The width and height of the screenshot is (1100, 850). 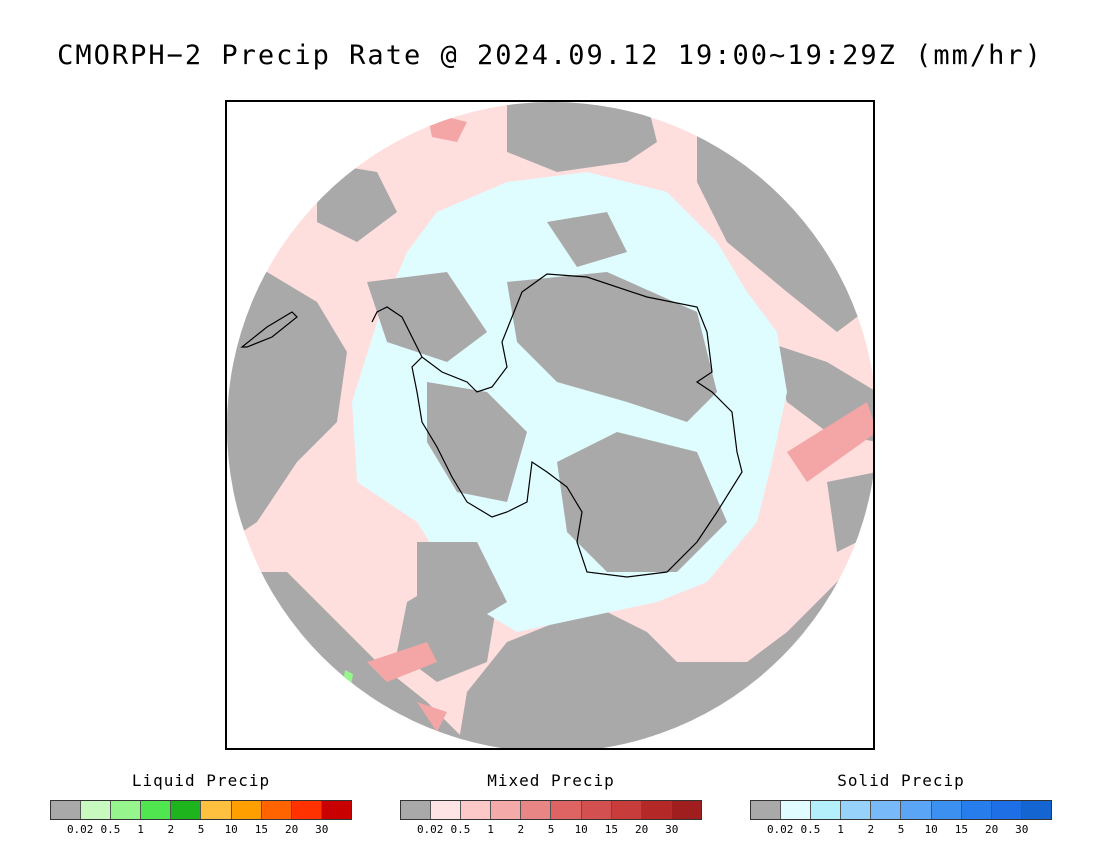 I want to click on south-america-coastline, so click(x=269, y=329).